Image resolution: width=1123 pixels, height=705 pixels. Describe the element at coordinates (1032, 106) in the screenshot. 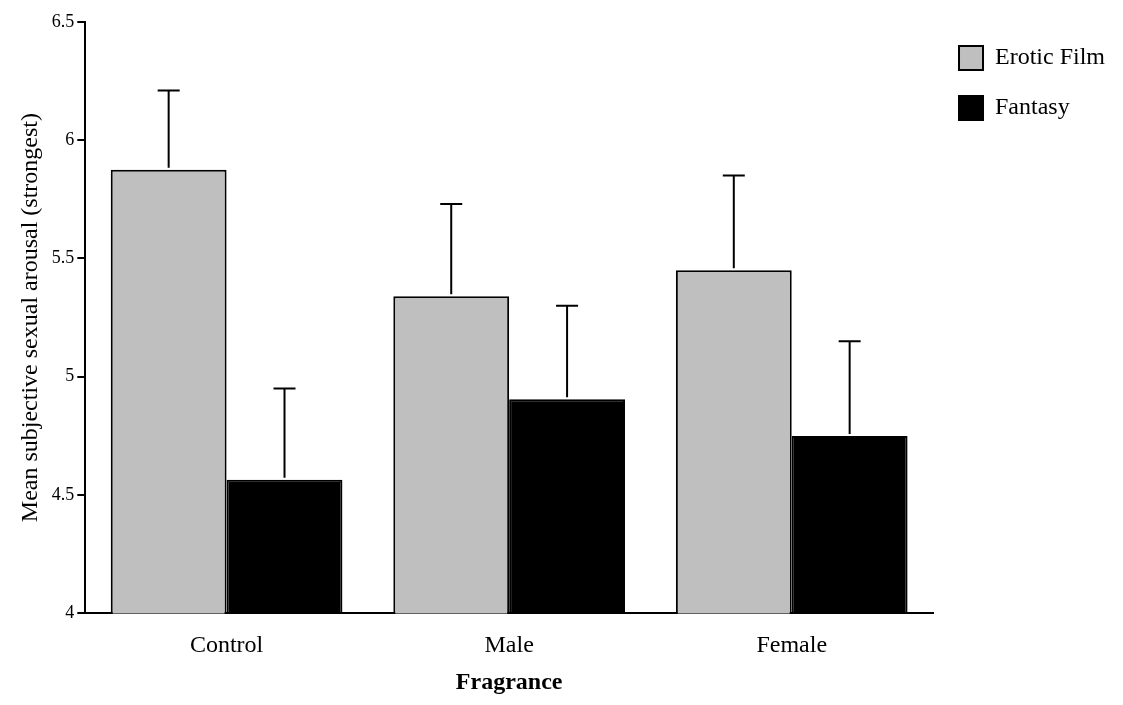

I see `legend-label: Fantasy` at that location.